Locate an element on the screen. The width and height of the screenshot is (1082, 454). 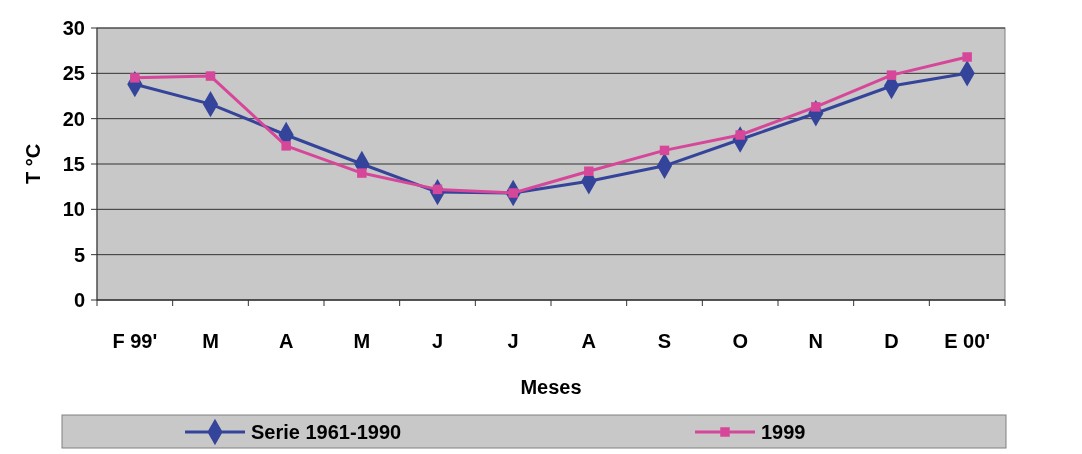
y-tick-label: 20 is located at coordinates (73, 118).